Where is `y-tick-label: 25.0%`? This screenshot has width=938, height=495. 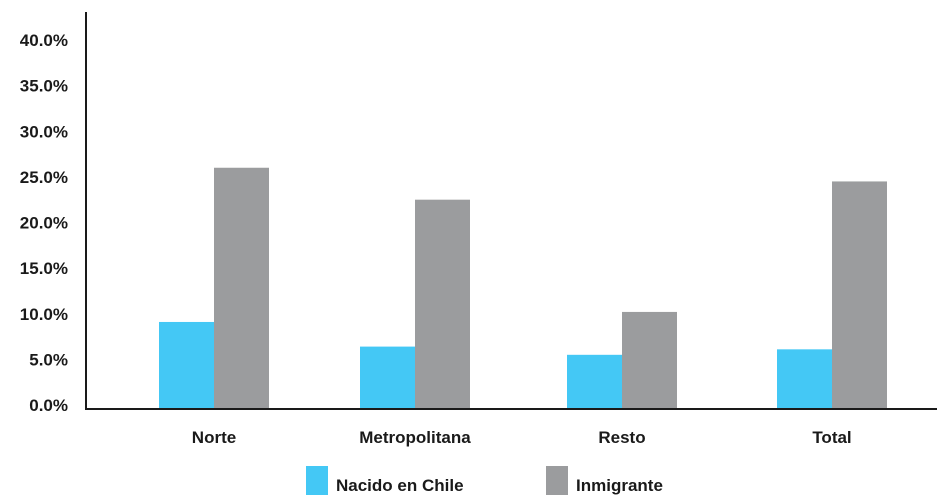 y-tick-label: 25.0% is located at coordinates (44, 177).